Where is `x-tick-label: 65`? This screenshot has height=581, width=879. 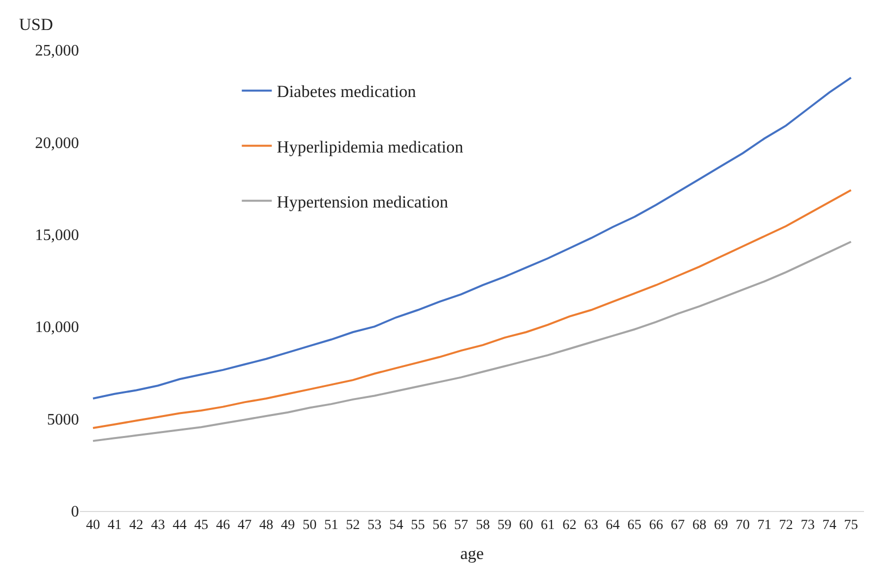 x-tick-label: 65 is located at coordinates (634, 525).